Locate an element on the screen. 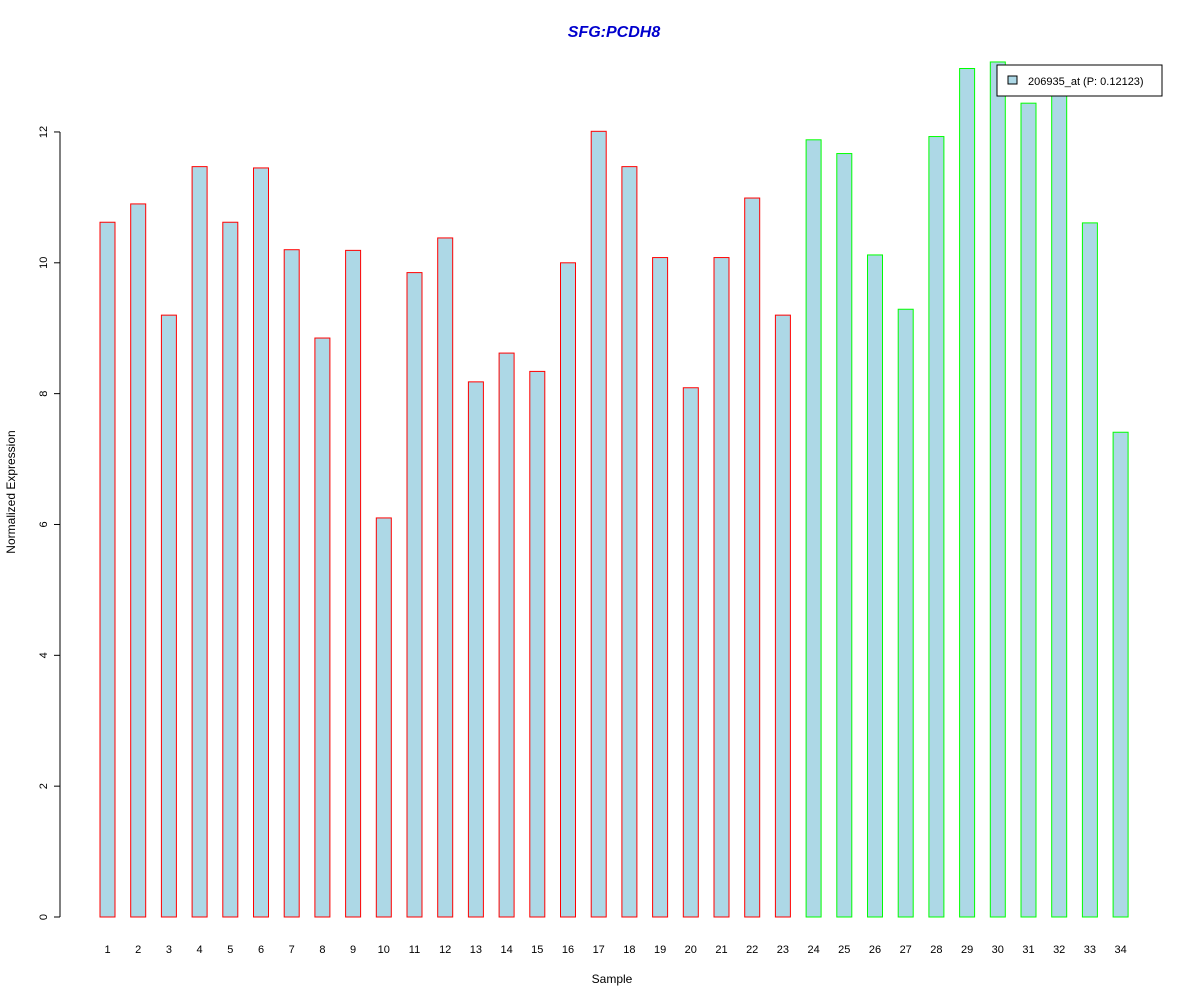 This screenshot has width=1200, height=1000. legend: 206935_at (P: 0.12123) is located at coordinates (1079, 80).